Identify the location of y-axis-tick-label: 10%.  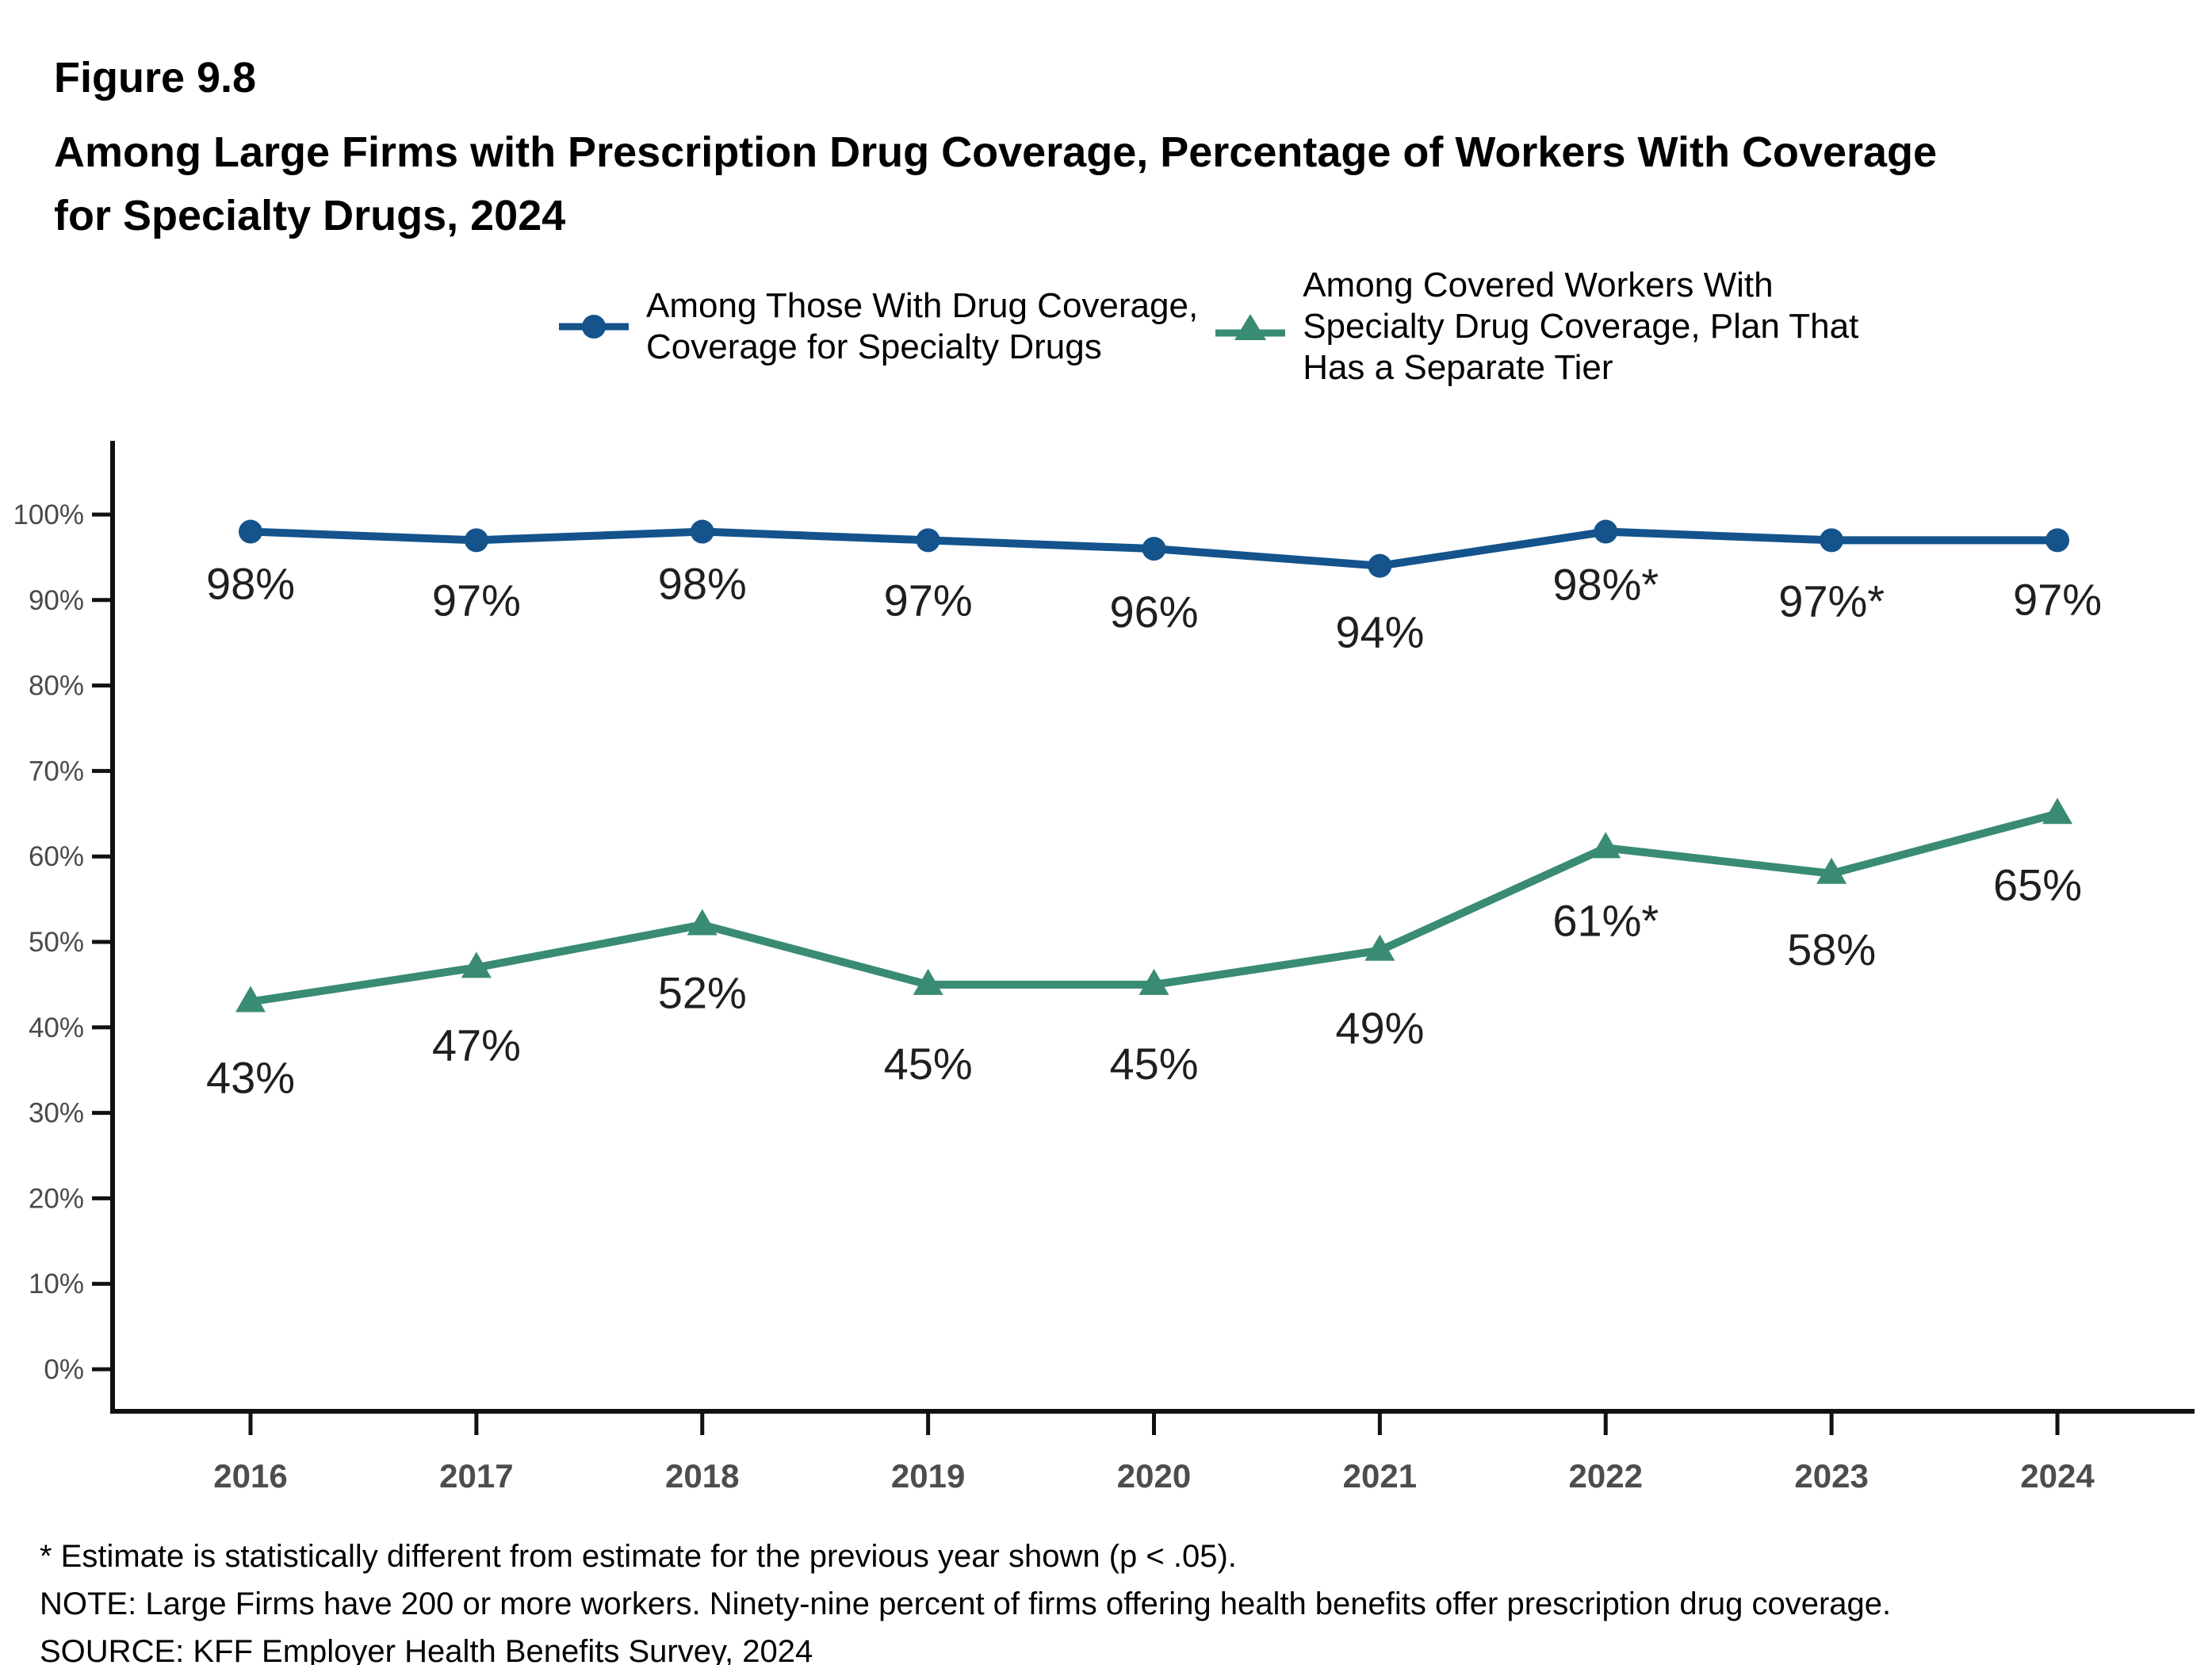
(56, 1284).